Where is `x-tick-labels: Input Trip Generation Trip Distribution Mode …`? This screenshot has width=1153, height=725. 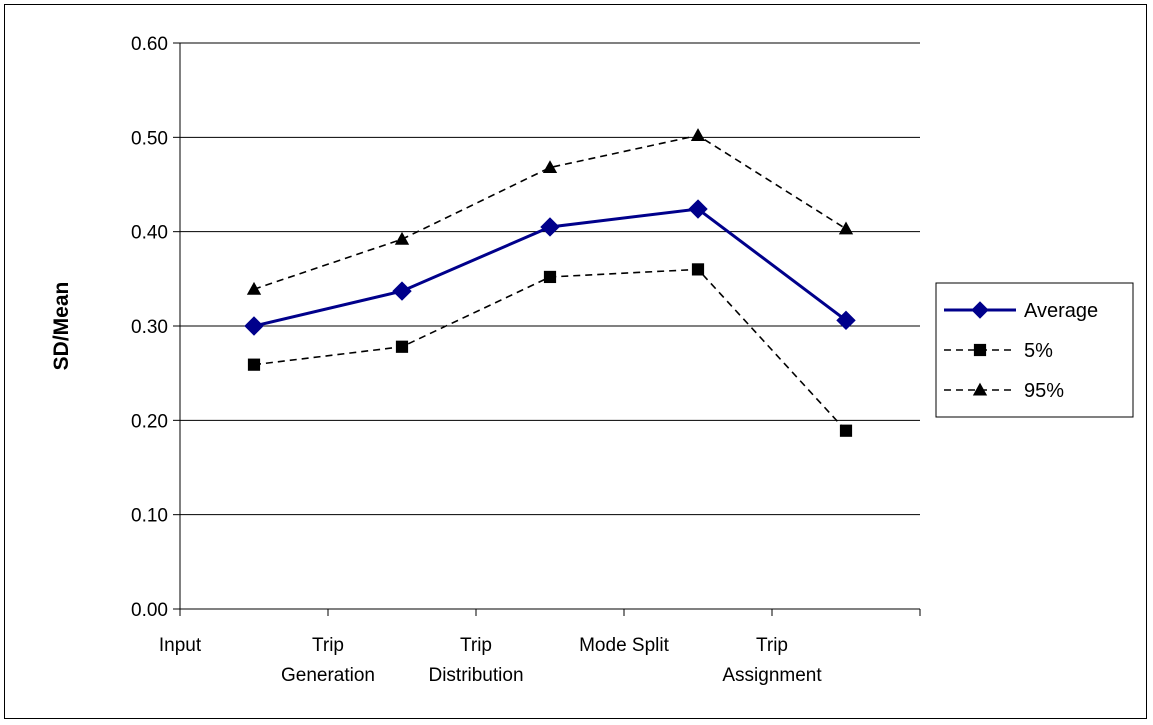 x-tick-labels: Input Trip Generation Trip Distribution Mode … is located at coordinates (490, 660).